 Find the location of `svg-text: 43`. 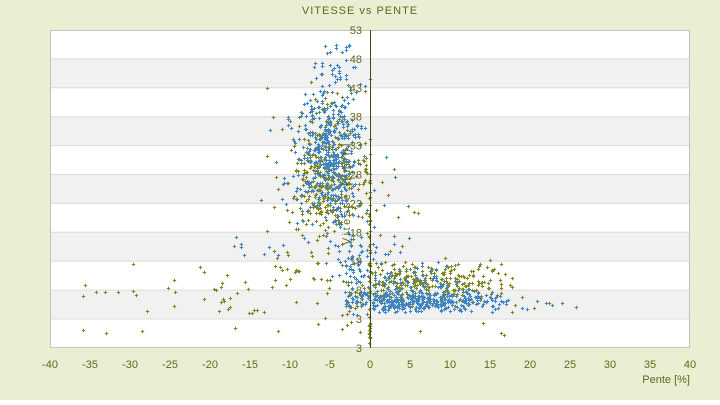

svg-text: 43 is located at coordinates (356, 89).